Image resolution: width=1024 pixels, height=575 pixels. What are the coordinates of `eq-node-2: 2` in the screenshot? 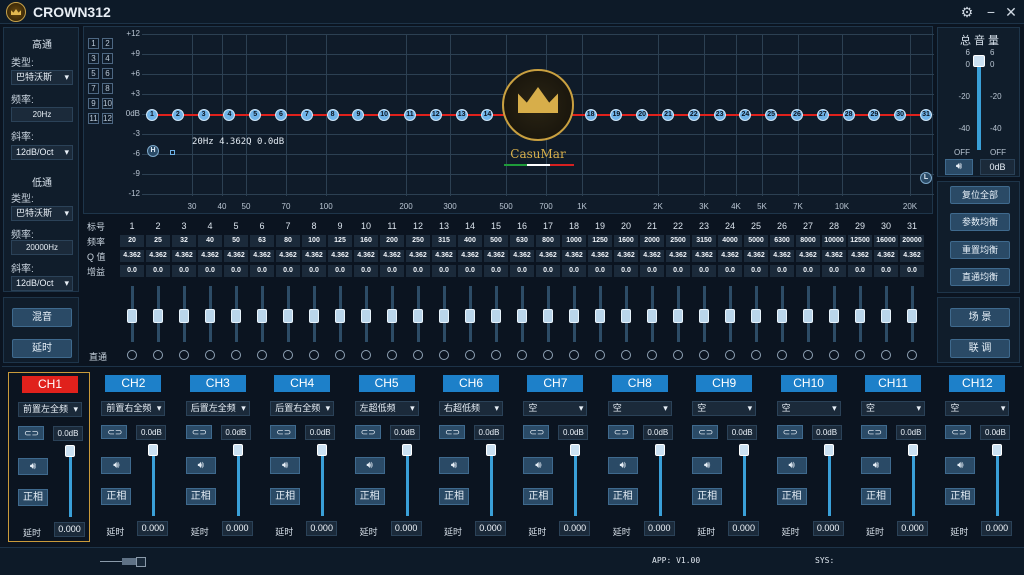 It's located at (177, 115).